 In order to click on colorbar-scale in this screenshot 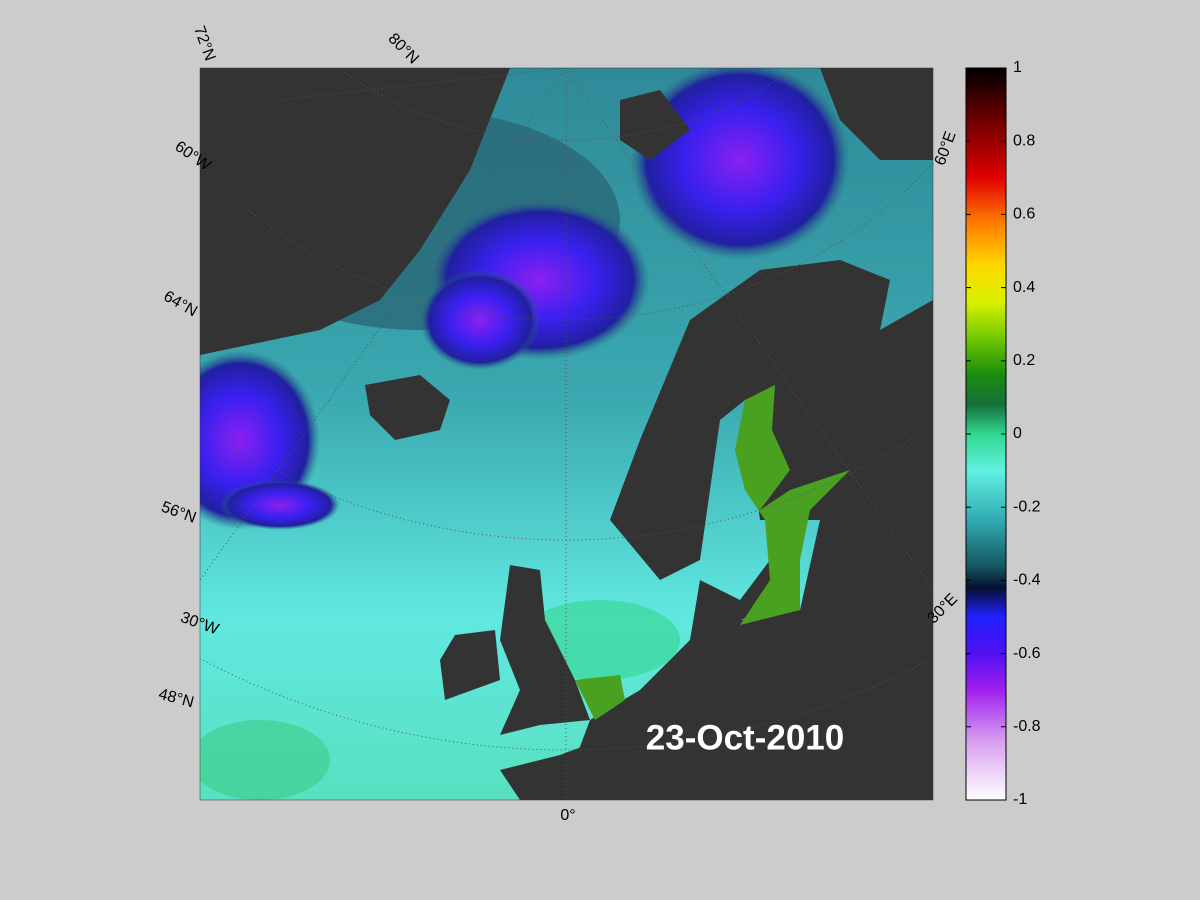, I will do `click(986, 434)`.